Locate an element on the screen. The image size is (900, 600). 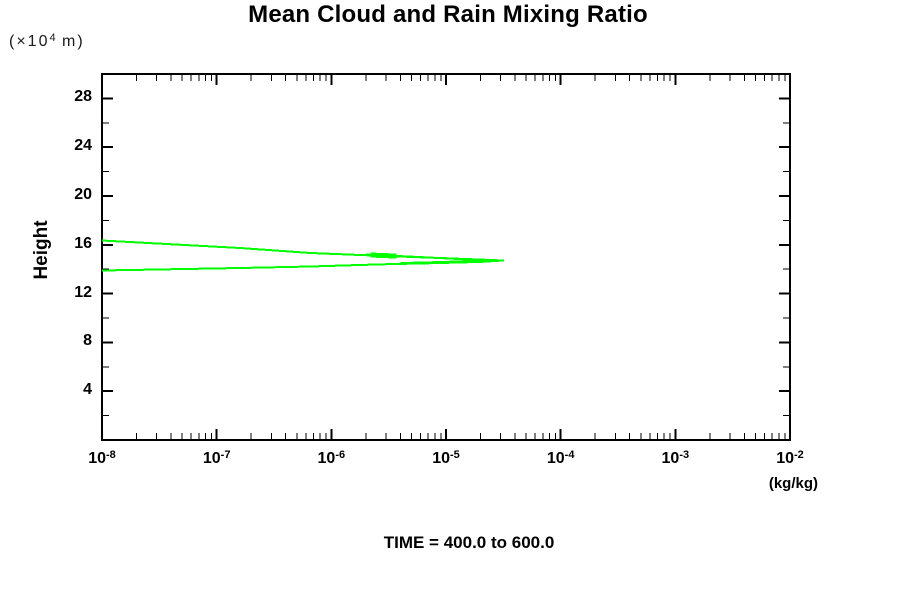
y-axis-unit-label: (×104 m) is located at coordinates (47, 41).